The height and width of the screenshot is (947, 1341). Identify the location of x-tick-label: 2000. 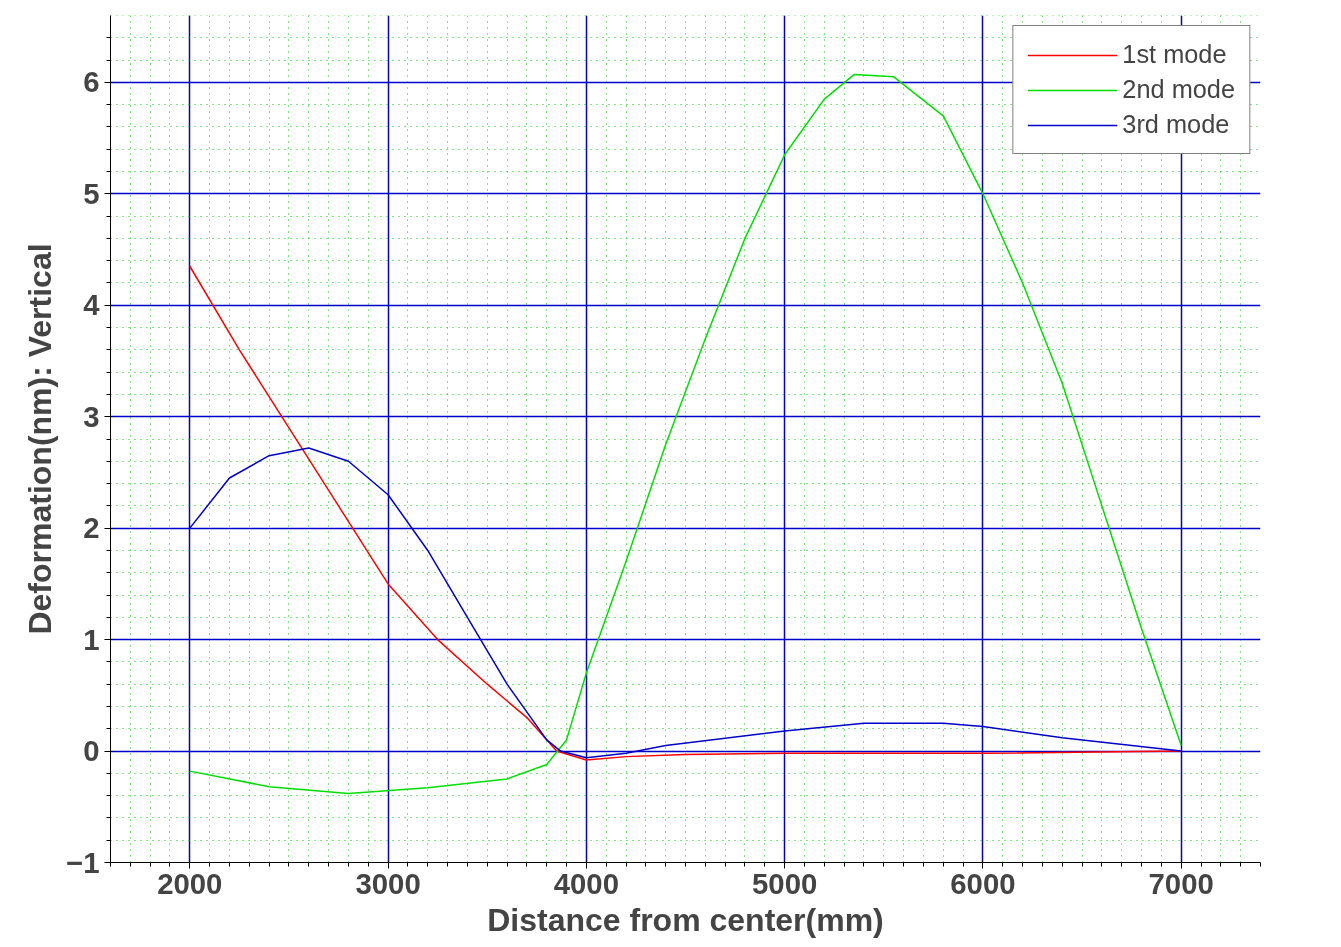
(190, 883).